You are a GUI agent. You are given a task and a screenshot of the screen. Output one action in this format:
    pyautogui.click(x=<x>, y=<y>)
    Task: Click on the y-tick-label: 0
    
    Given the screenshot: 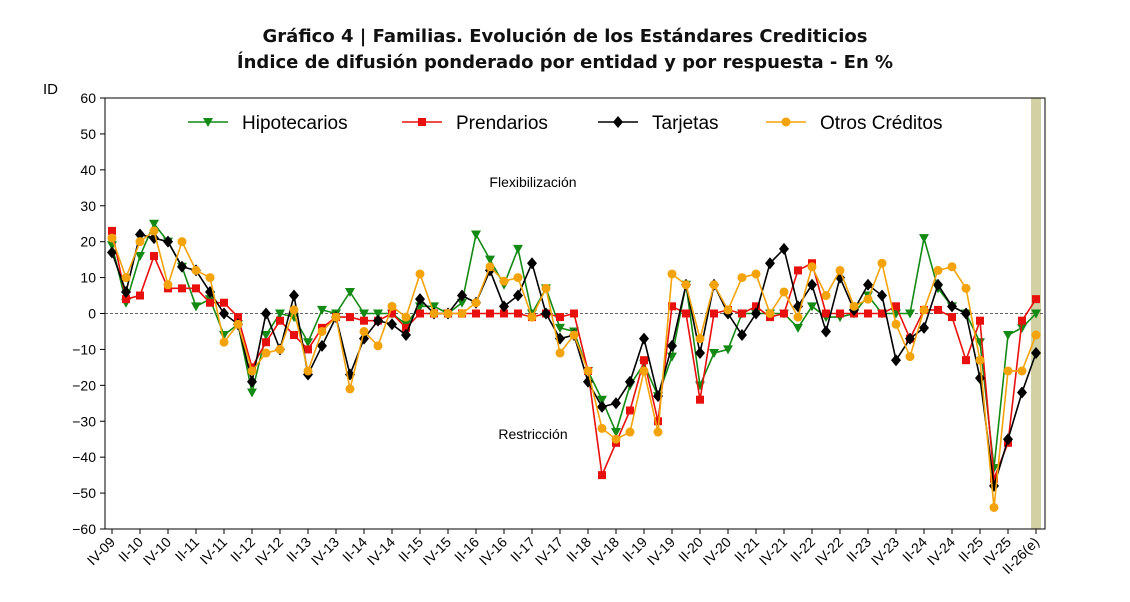 What is the action you would take?
    pyautogui.click(x=92, y=314)
    